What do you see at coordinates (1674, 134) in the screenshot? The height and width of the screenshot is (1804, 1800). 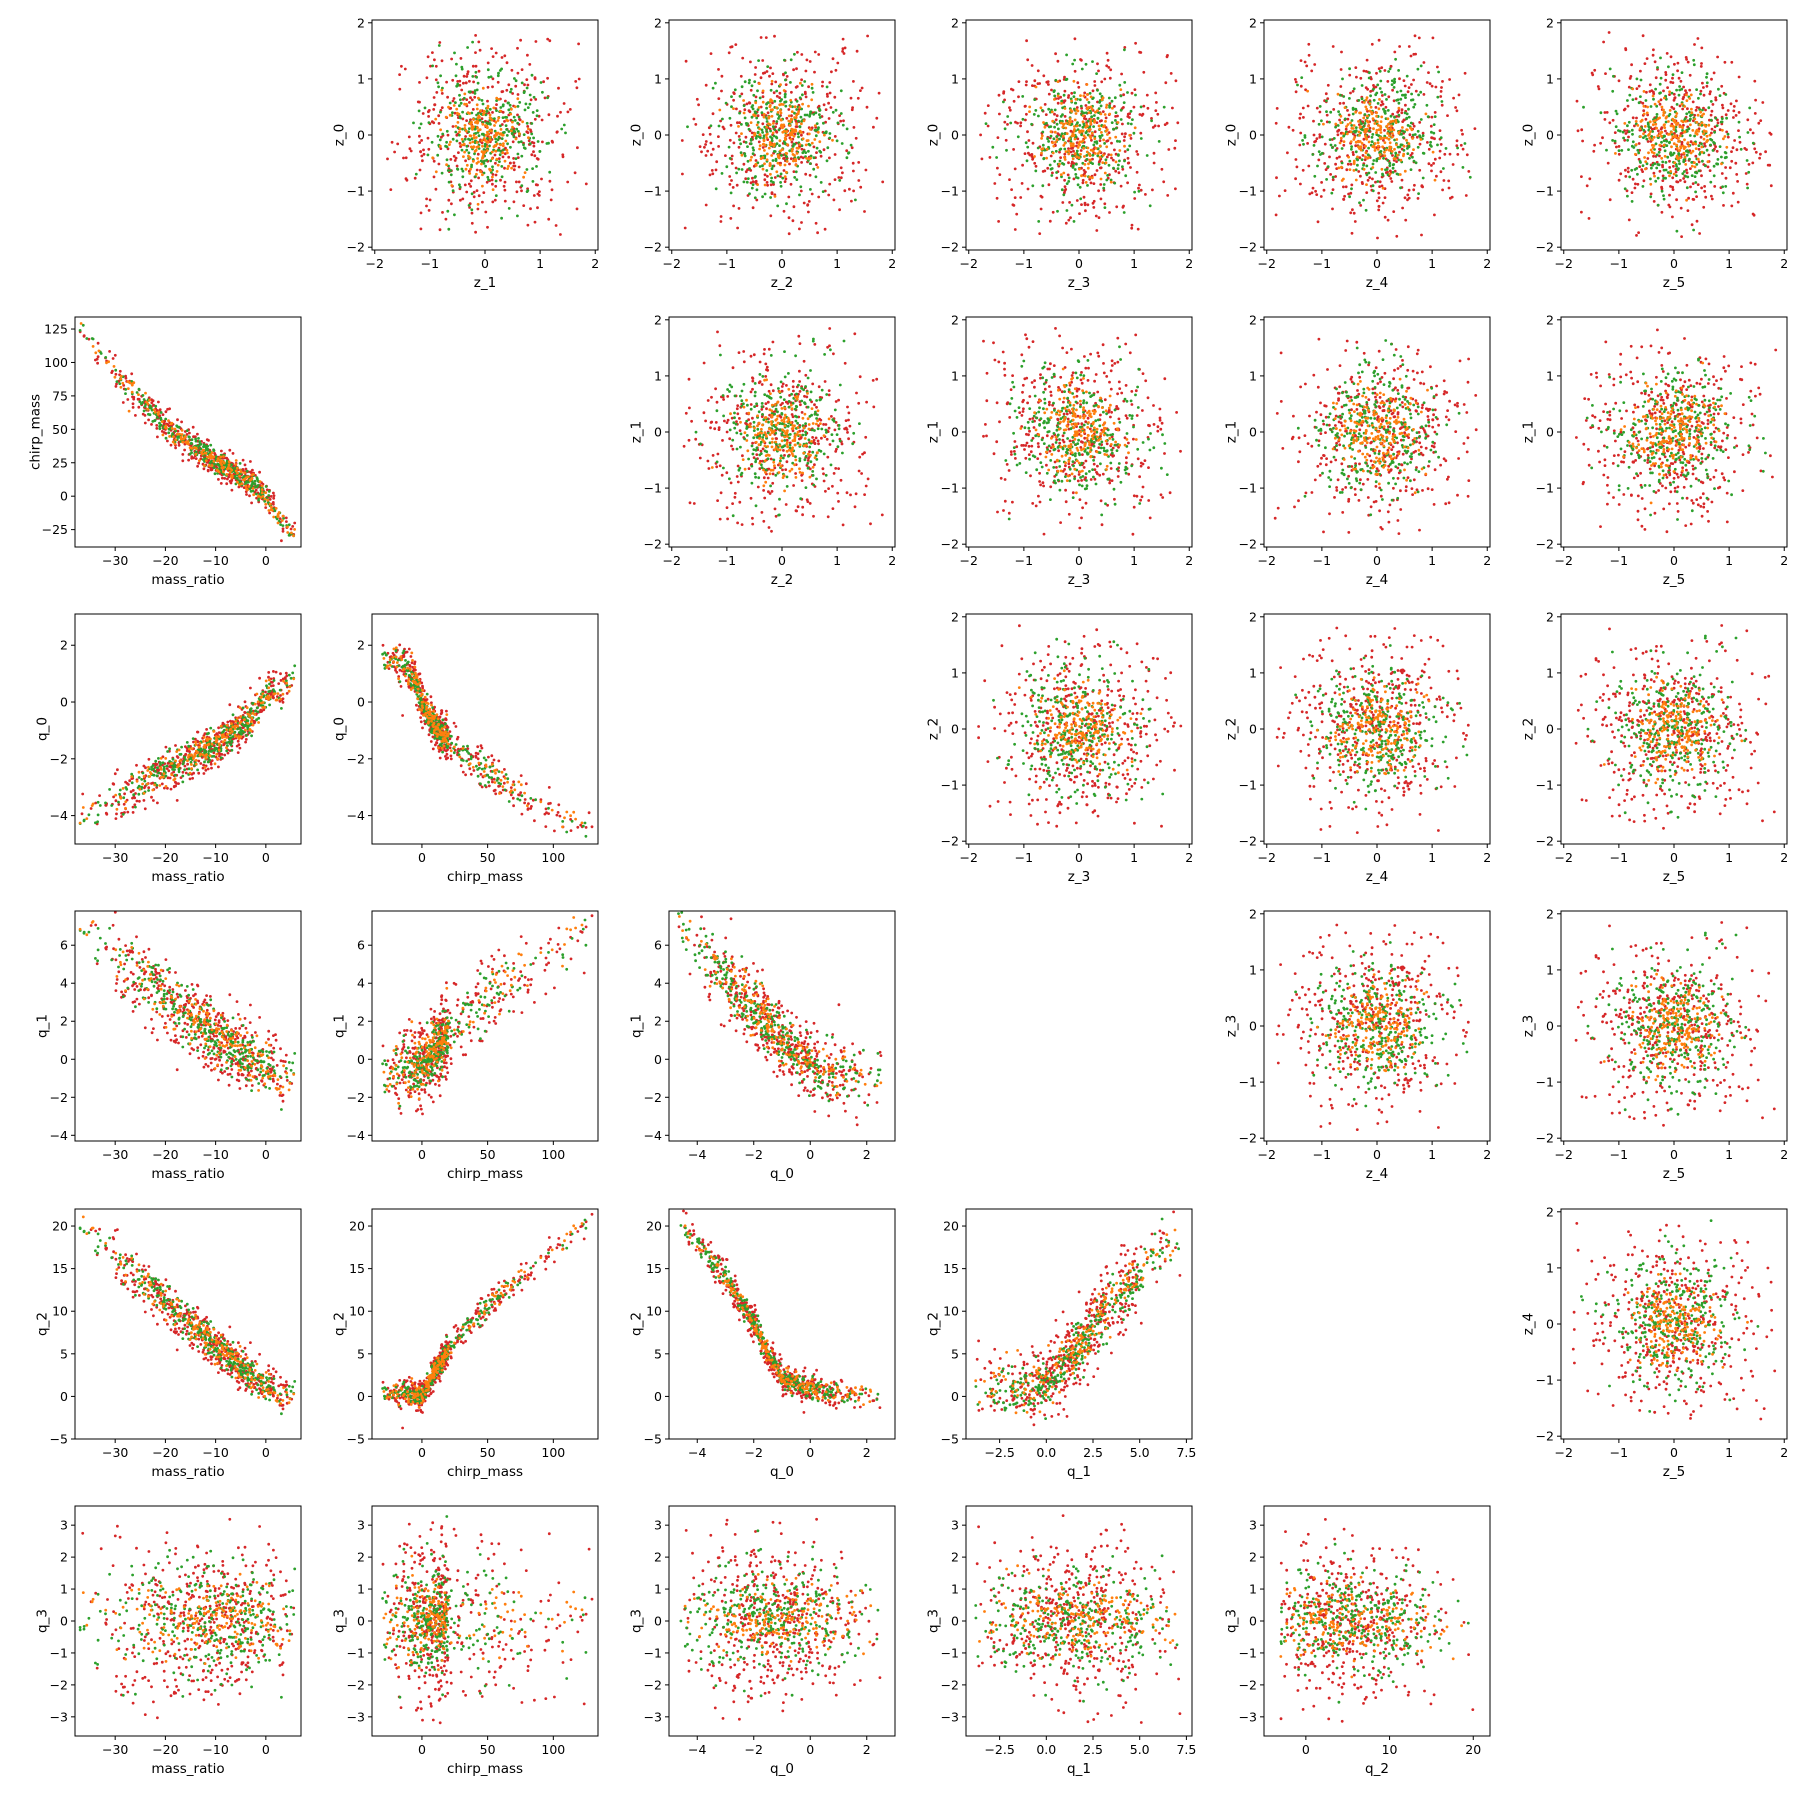 I see `scatter-points` at bounding box center [1674, 134].